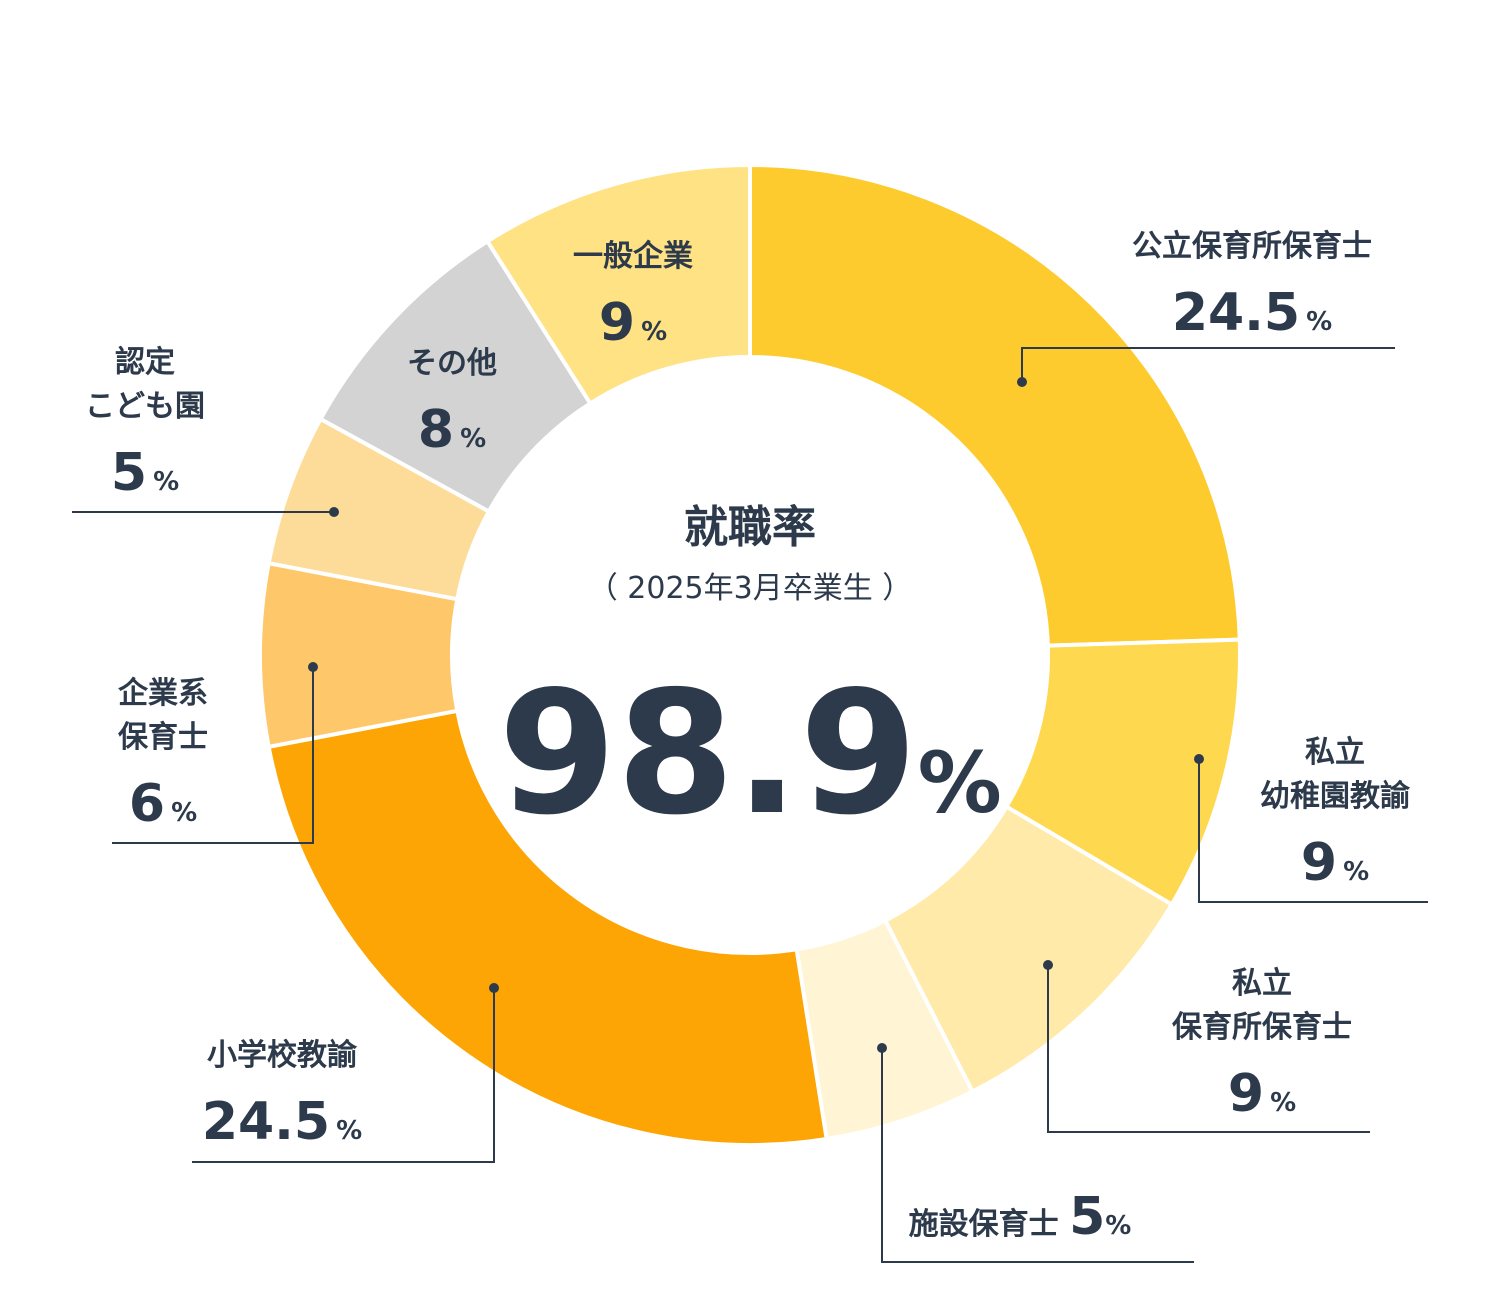 The height and width of the screenshot is (1316, 1500). I want to click on slice-9-label: 一般企業 9%, so click(633, 296).